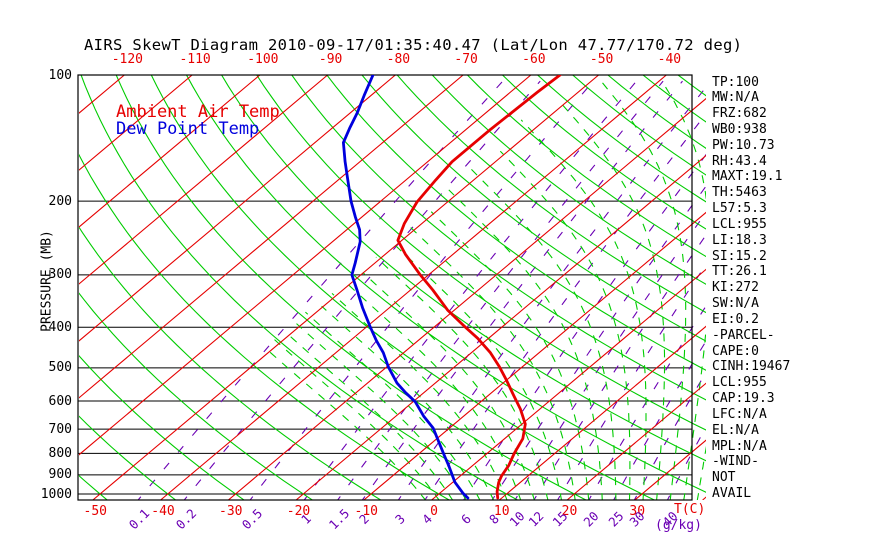 The width and height of the screenshot is (870, 560). Describe the element at coordinates (231, 511) in the screenshot. I see `bottom-temp-label: -30` at that location.